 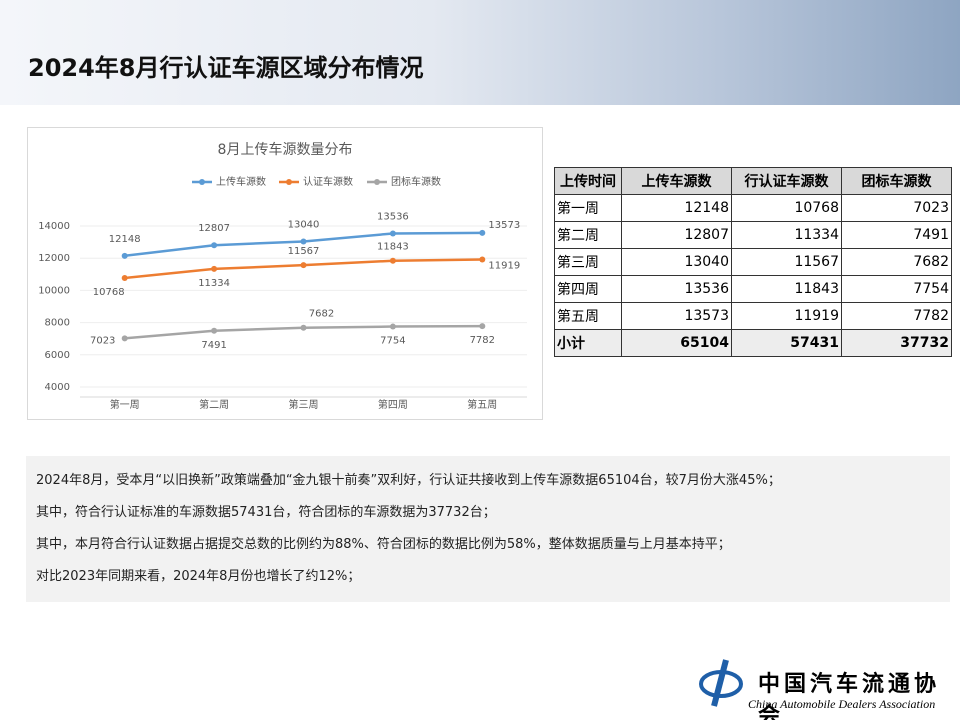 I want to click on y-tick-label: 6000, so click(x=57, y=355).